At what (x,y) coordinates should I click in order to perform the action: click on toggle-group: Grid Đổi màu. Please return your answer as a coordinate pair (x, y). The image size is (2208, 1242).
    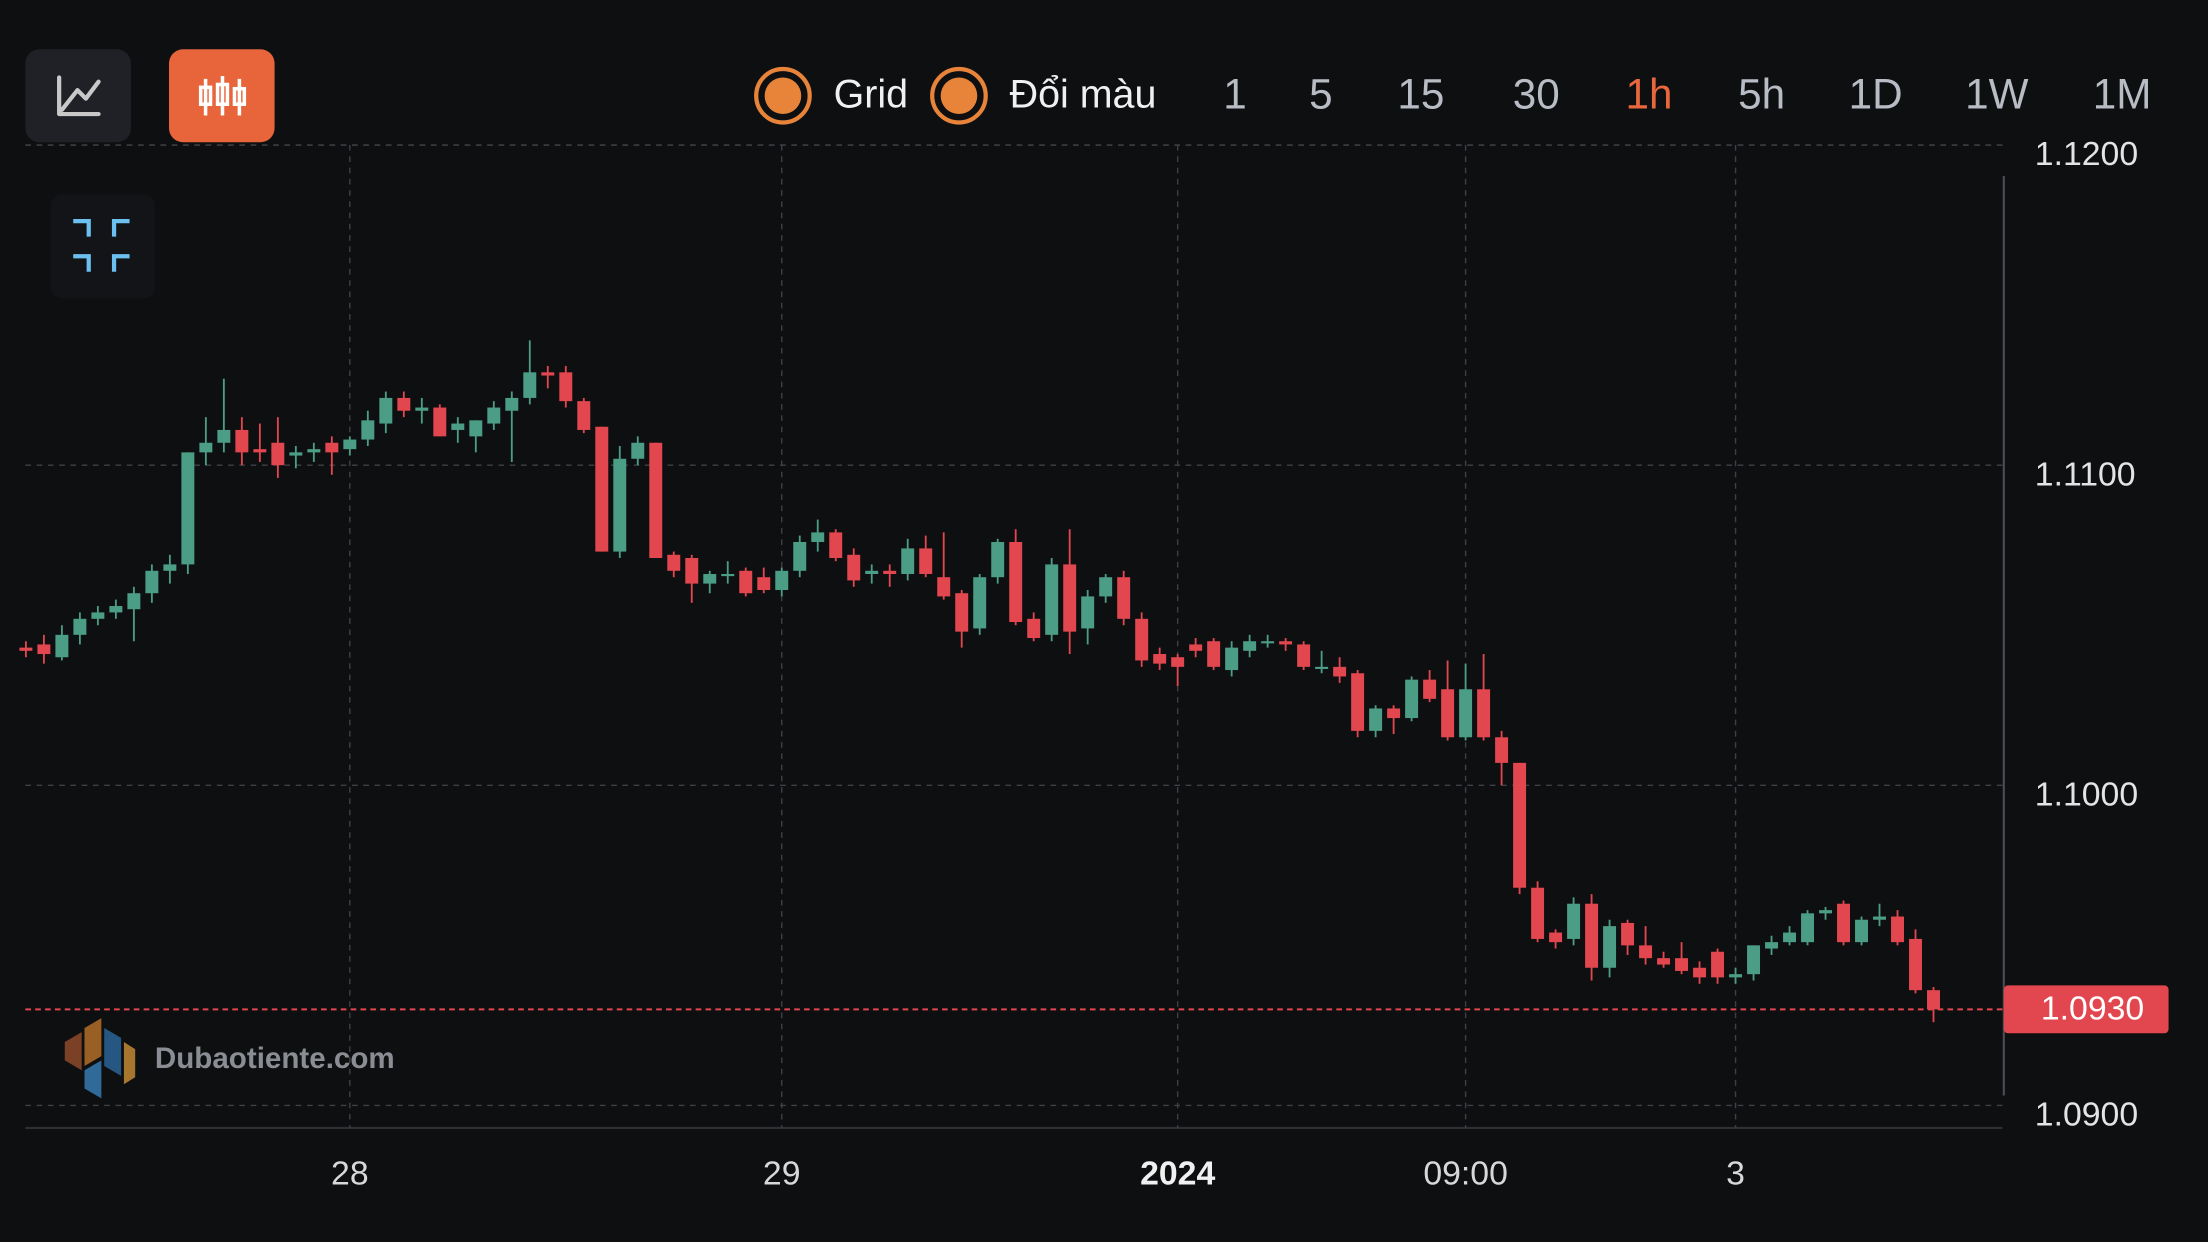
    Looking at the image, I should click on (955, 95).